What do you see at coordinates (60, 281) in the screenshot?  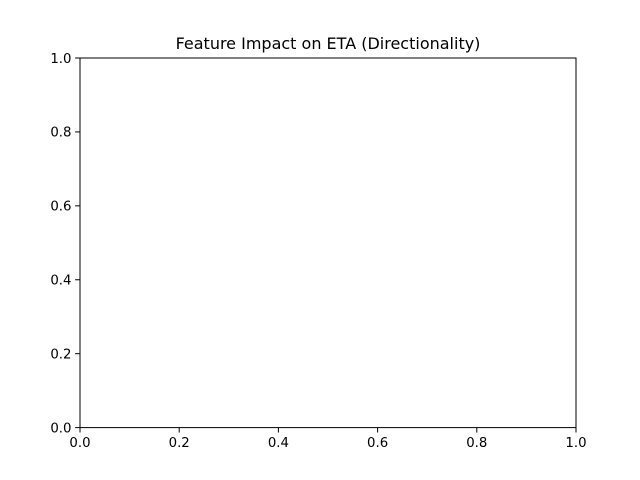 I see `y-tick-label: 0.4` at bounding box center [60, 281].